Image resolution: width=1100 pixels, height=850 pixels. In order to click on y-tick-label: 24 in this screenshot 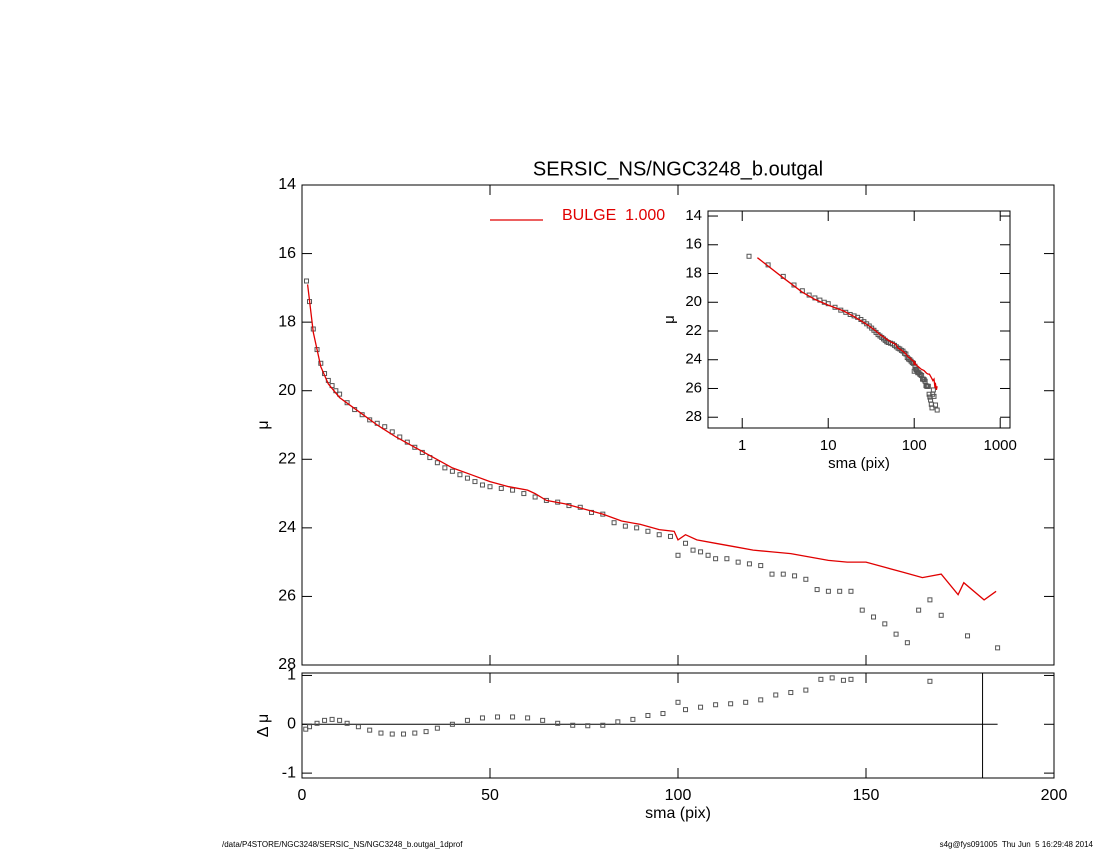, I will do `click(287, 527)`.